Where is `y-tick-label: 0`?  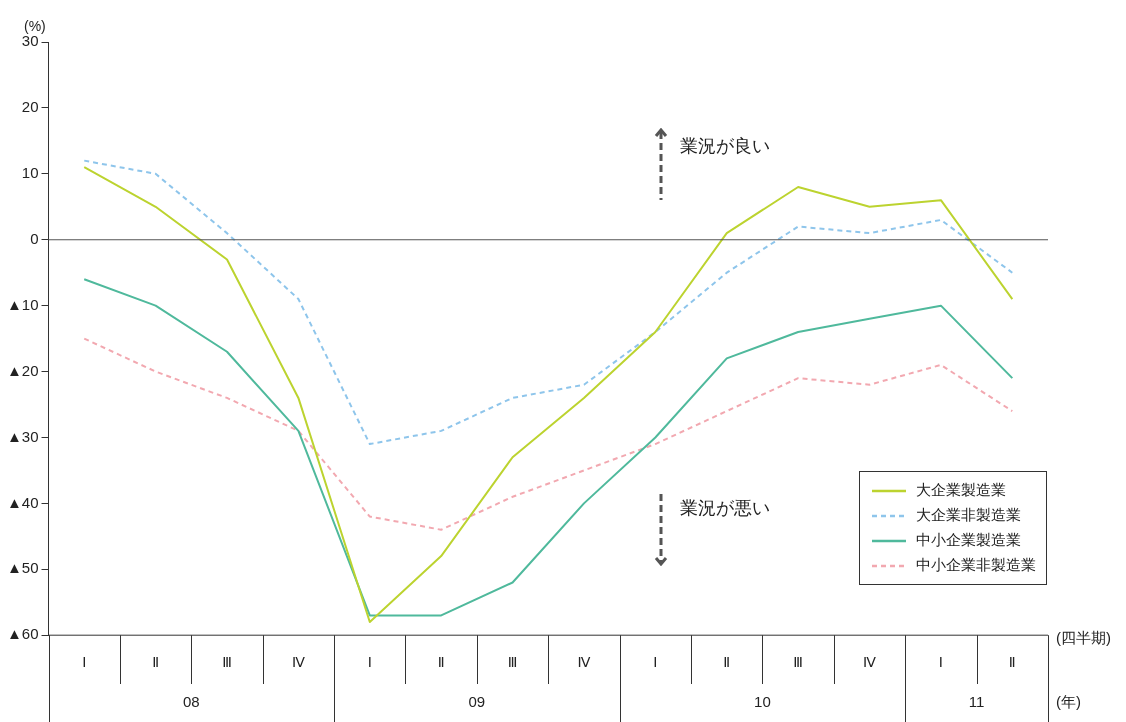 y-tick-label: 0 is located at coordinates (34, 238).